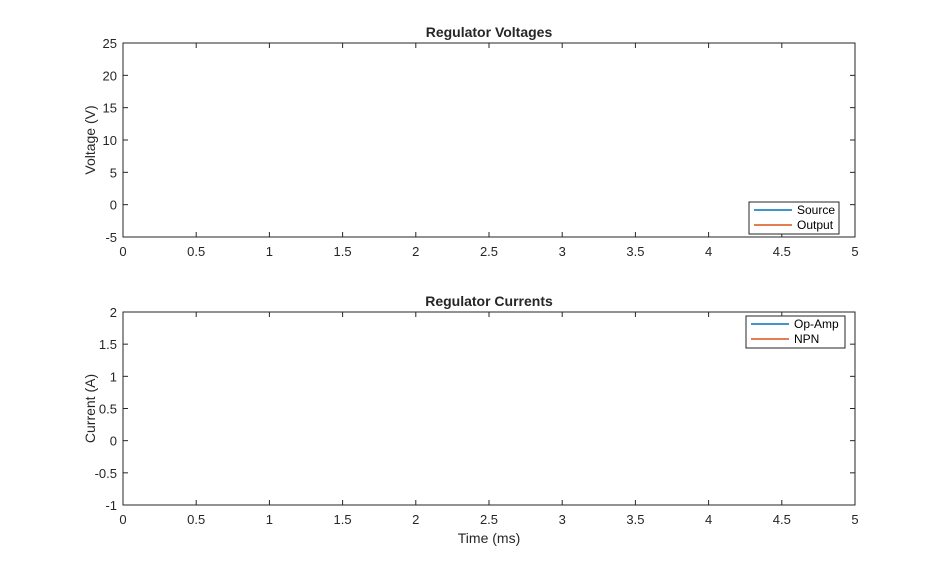 This screenshot has width=946, height=569. I want to click on legend-label: Op-Amp, so click(816, 324).